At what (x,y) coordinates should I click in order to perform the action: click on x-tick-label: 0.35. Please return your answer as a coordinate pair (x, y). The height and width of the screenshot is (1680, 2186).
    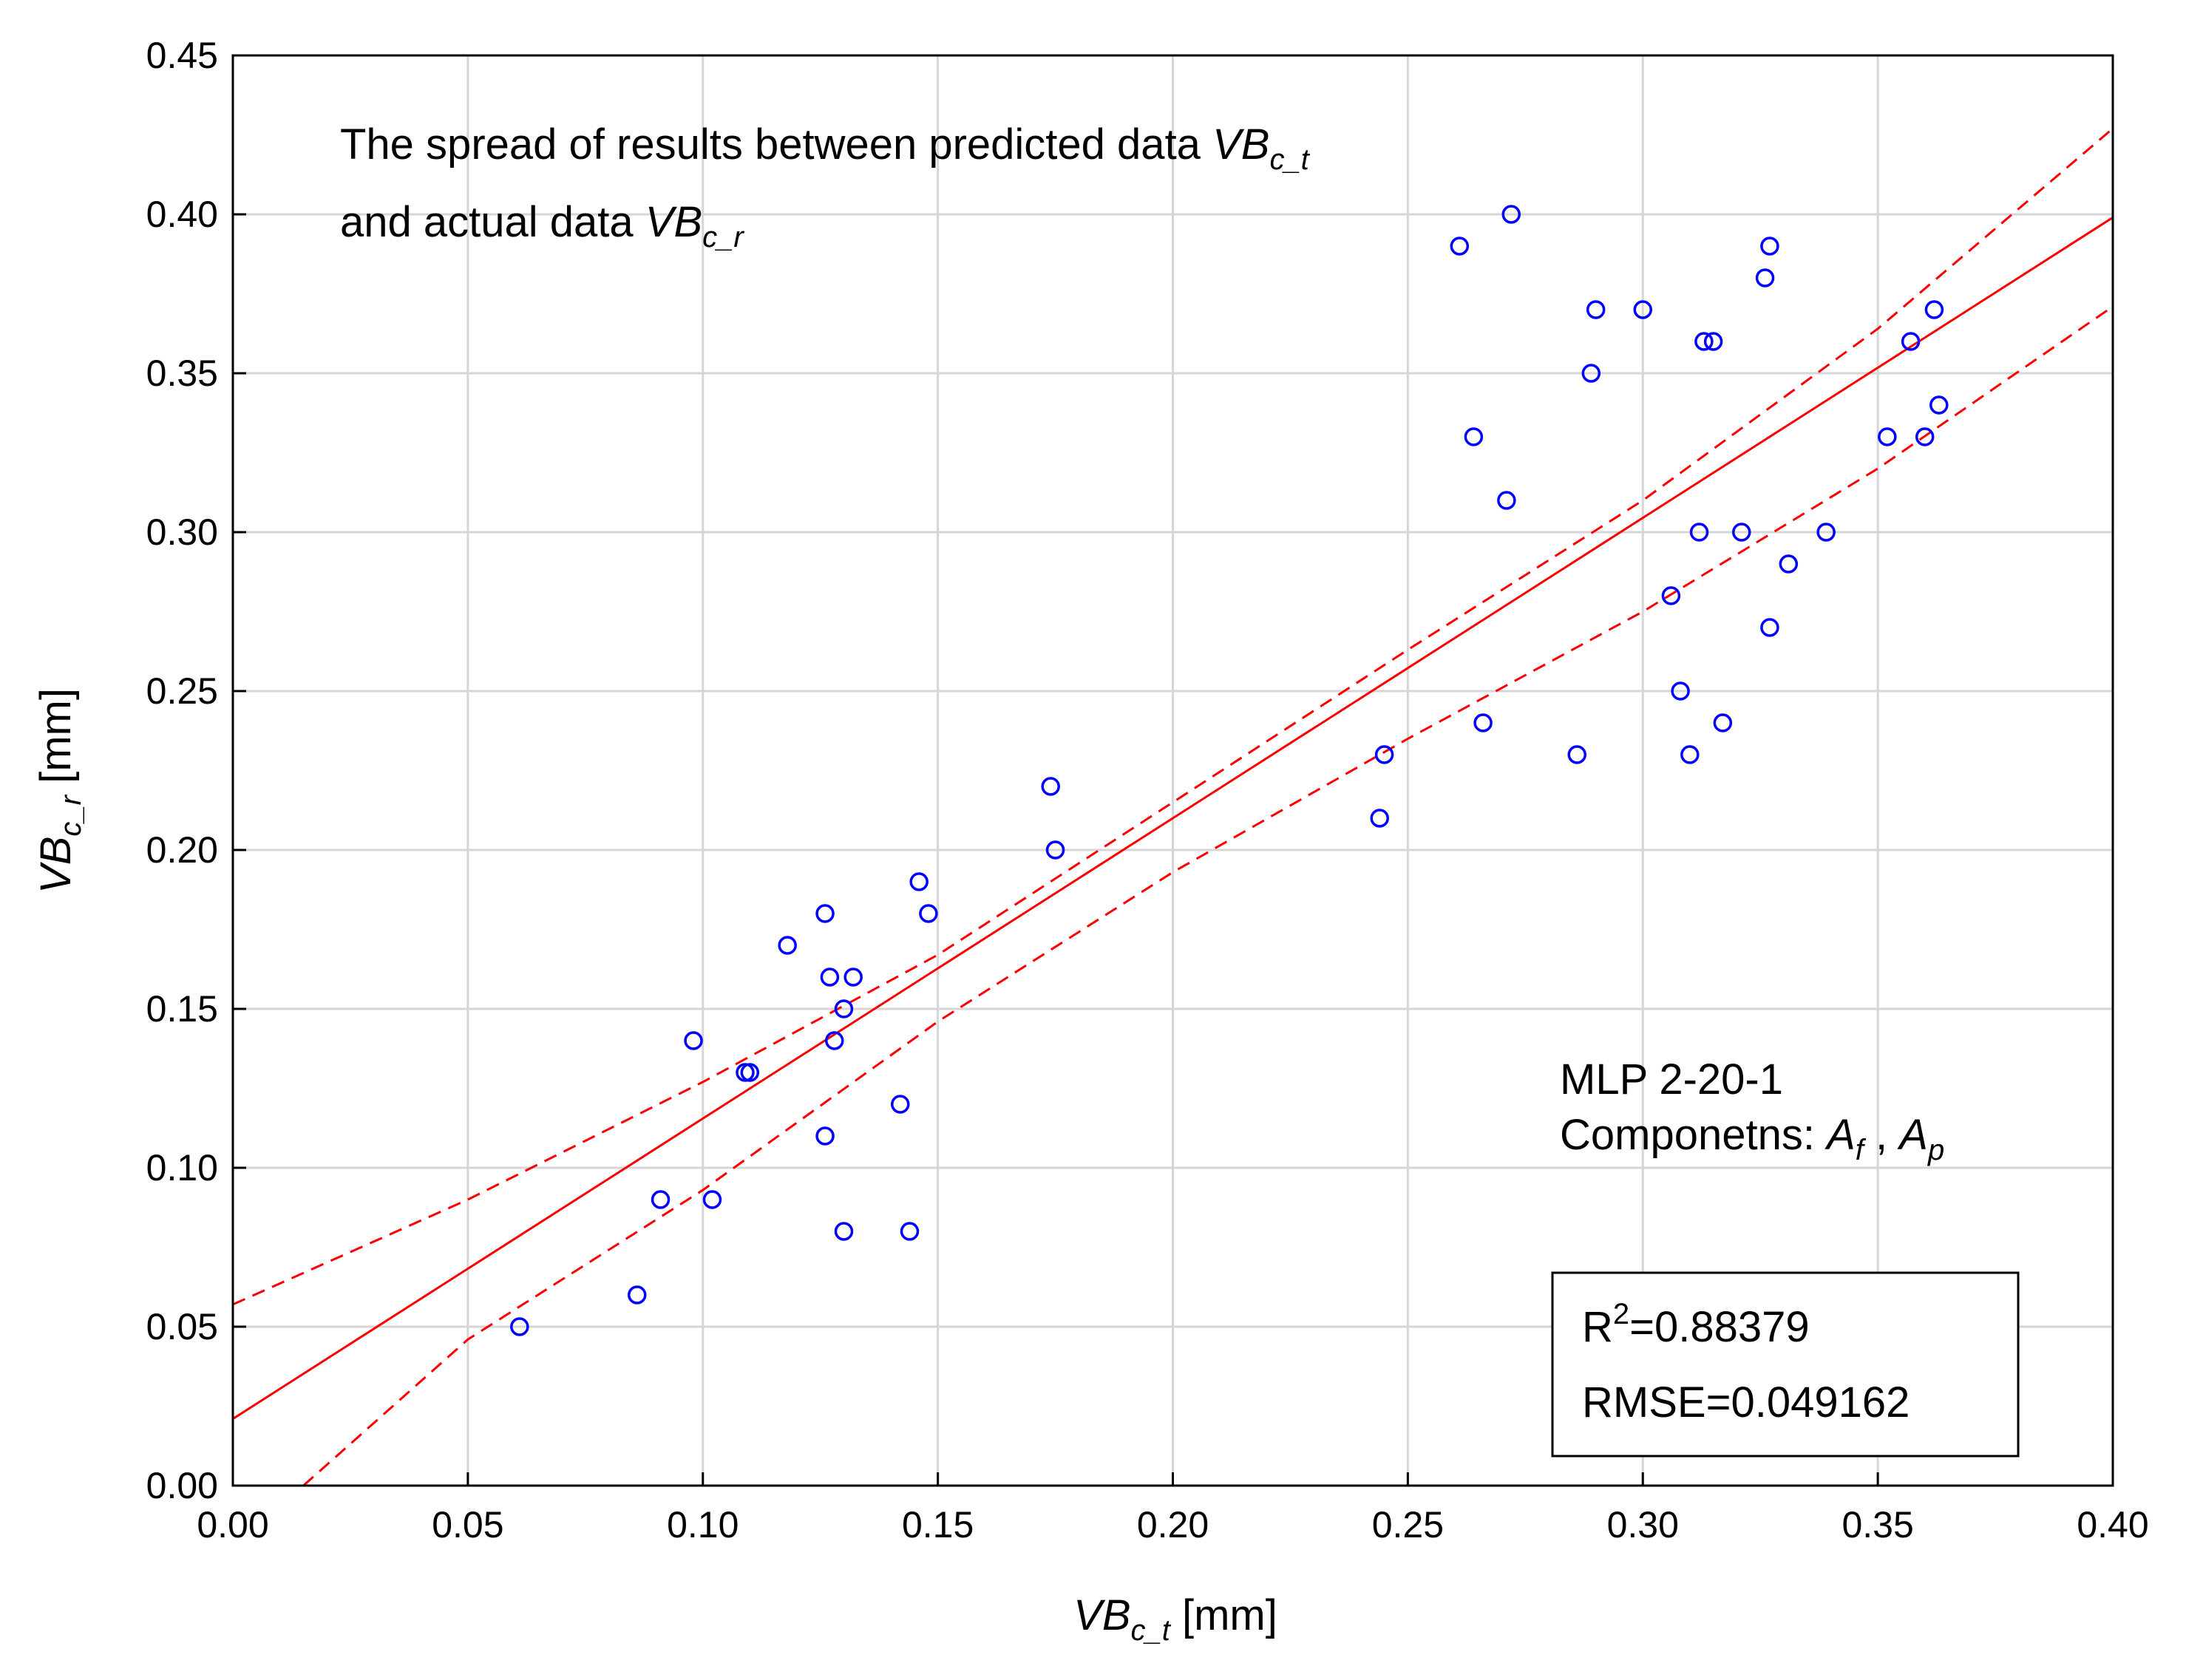
    Looking at the image, I should click on (1878, 1524).